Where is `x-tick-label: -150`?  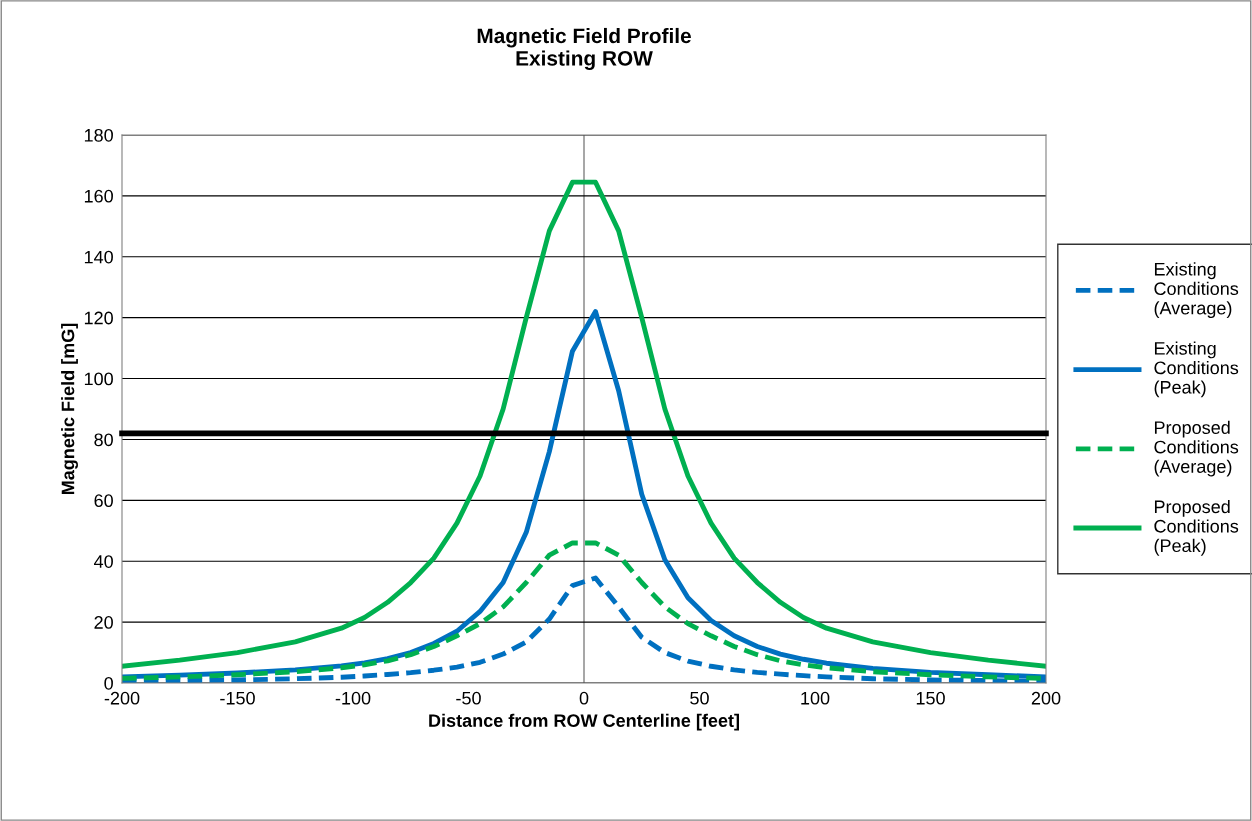
x-tick-label: -150 is located at coordinates (237, 698).